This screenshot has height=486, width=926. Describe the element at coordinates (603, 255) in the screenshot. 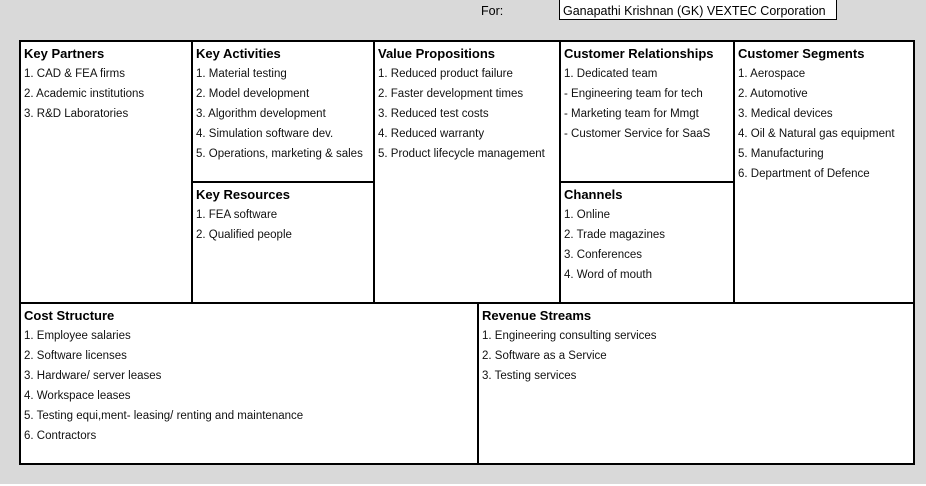

I see `list-item: 3. Conferences` at that location.